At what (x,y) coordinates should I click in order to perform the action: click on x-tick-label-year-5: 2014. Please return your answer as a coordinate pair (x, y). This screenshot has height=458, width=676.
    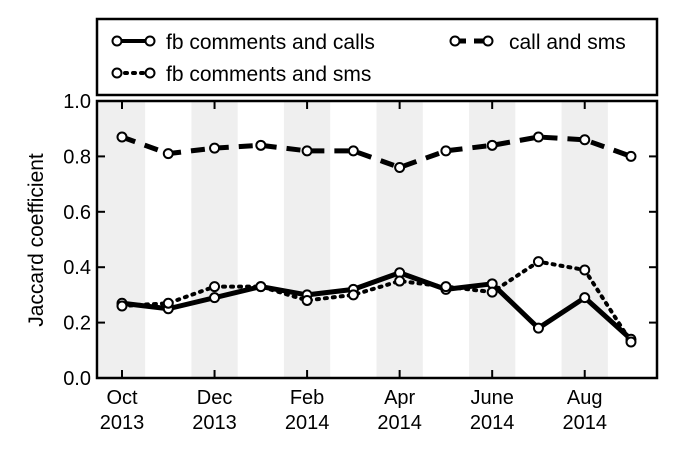
    Looking at the image, I should click on (584, 423).